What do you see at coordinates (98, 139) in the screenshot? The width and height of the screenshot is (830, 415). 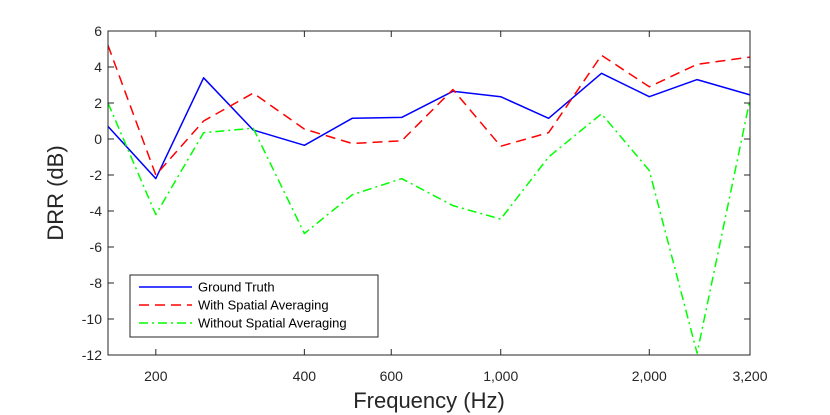 I see `y-tick-label: 0` at bounding box center [98, 139].